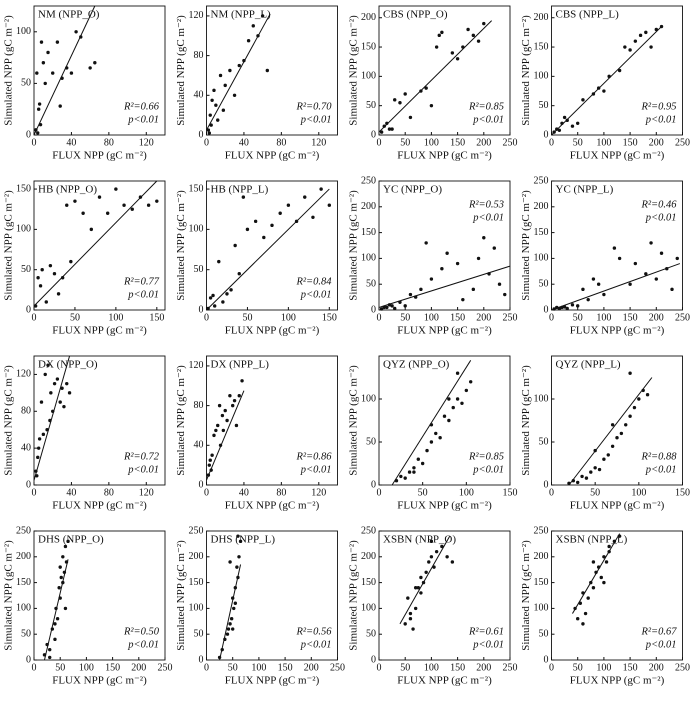 This screenshot has height=705, width=700. Describe the element at coordinates (486, 106) in the screenshot. I see `annotation: R²=0.85` at that location.